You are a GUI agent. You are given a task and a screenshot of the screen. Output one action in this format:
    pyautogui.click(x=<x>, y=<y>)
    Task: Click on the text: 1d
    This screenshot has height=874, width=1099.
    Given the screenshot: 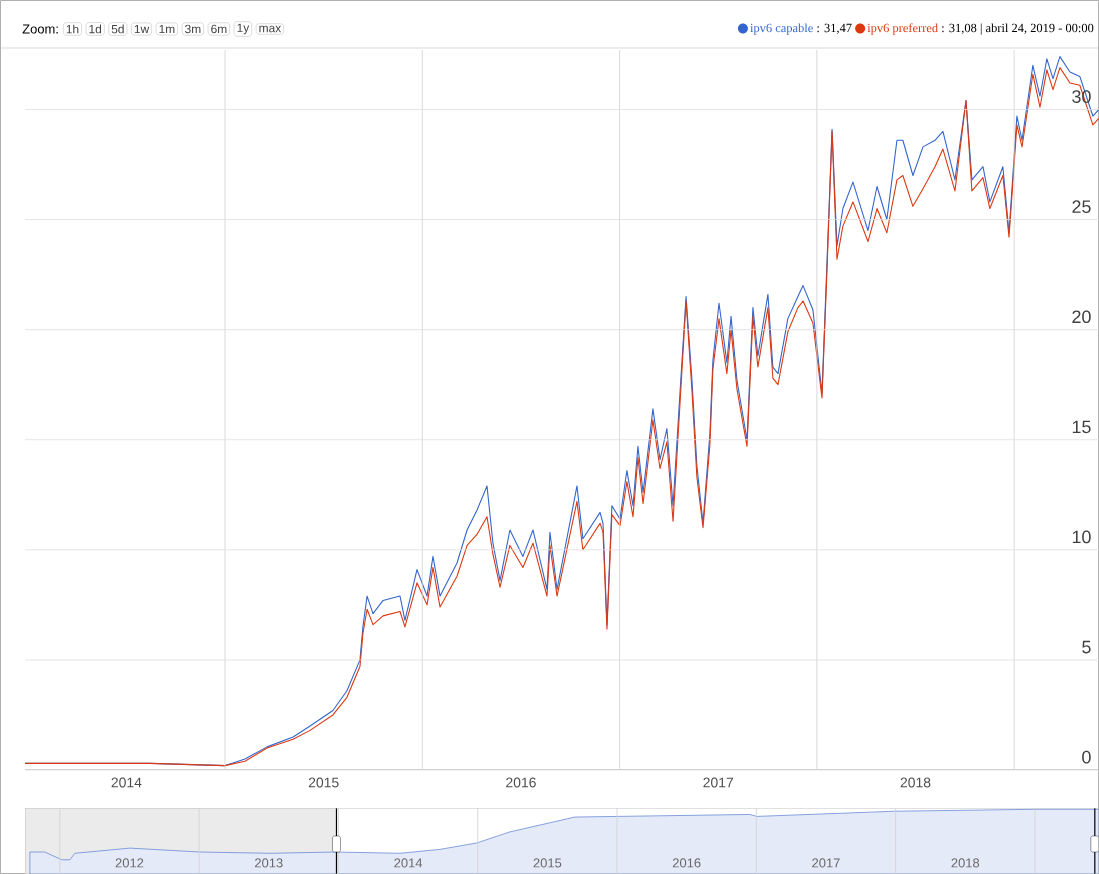 What is the action you would take?
    pyautogui.click(x=95, y=29)
    